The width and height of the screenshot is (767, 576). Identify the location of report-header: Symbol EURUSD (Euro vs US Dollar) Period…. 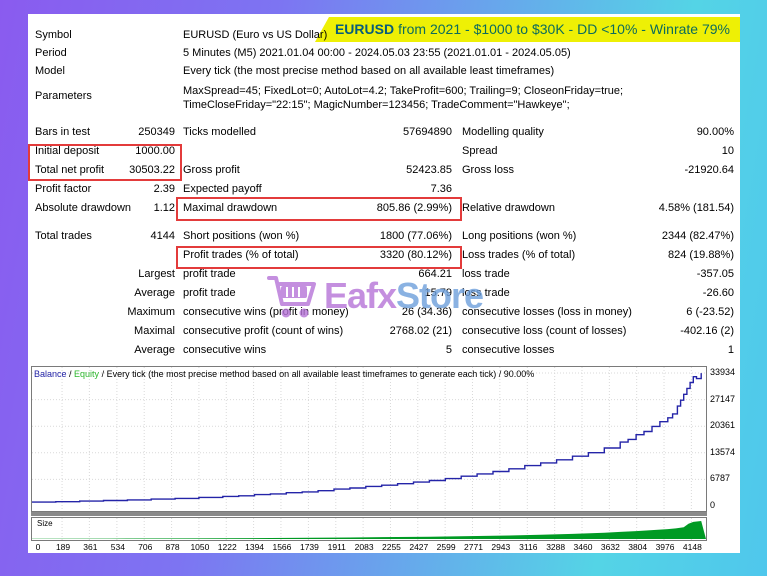
(384, 69).